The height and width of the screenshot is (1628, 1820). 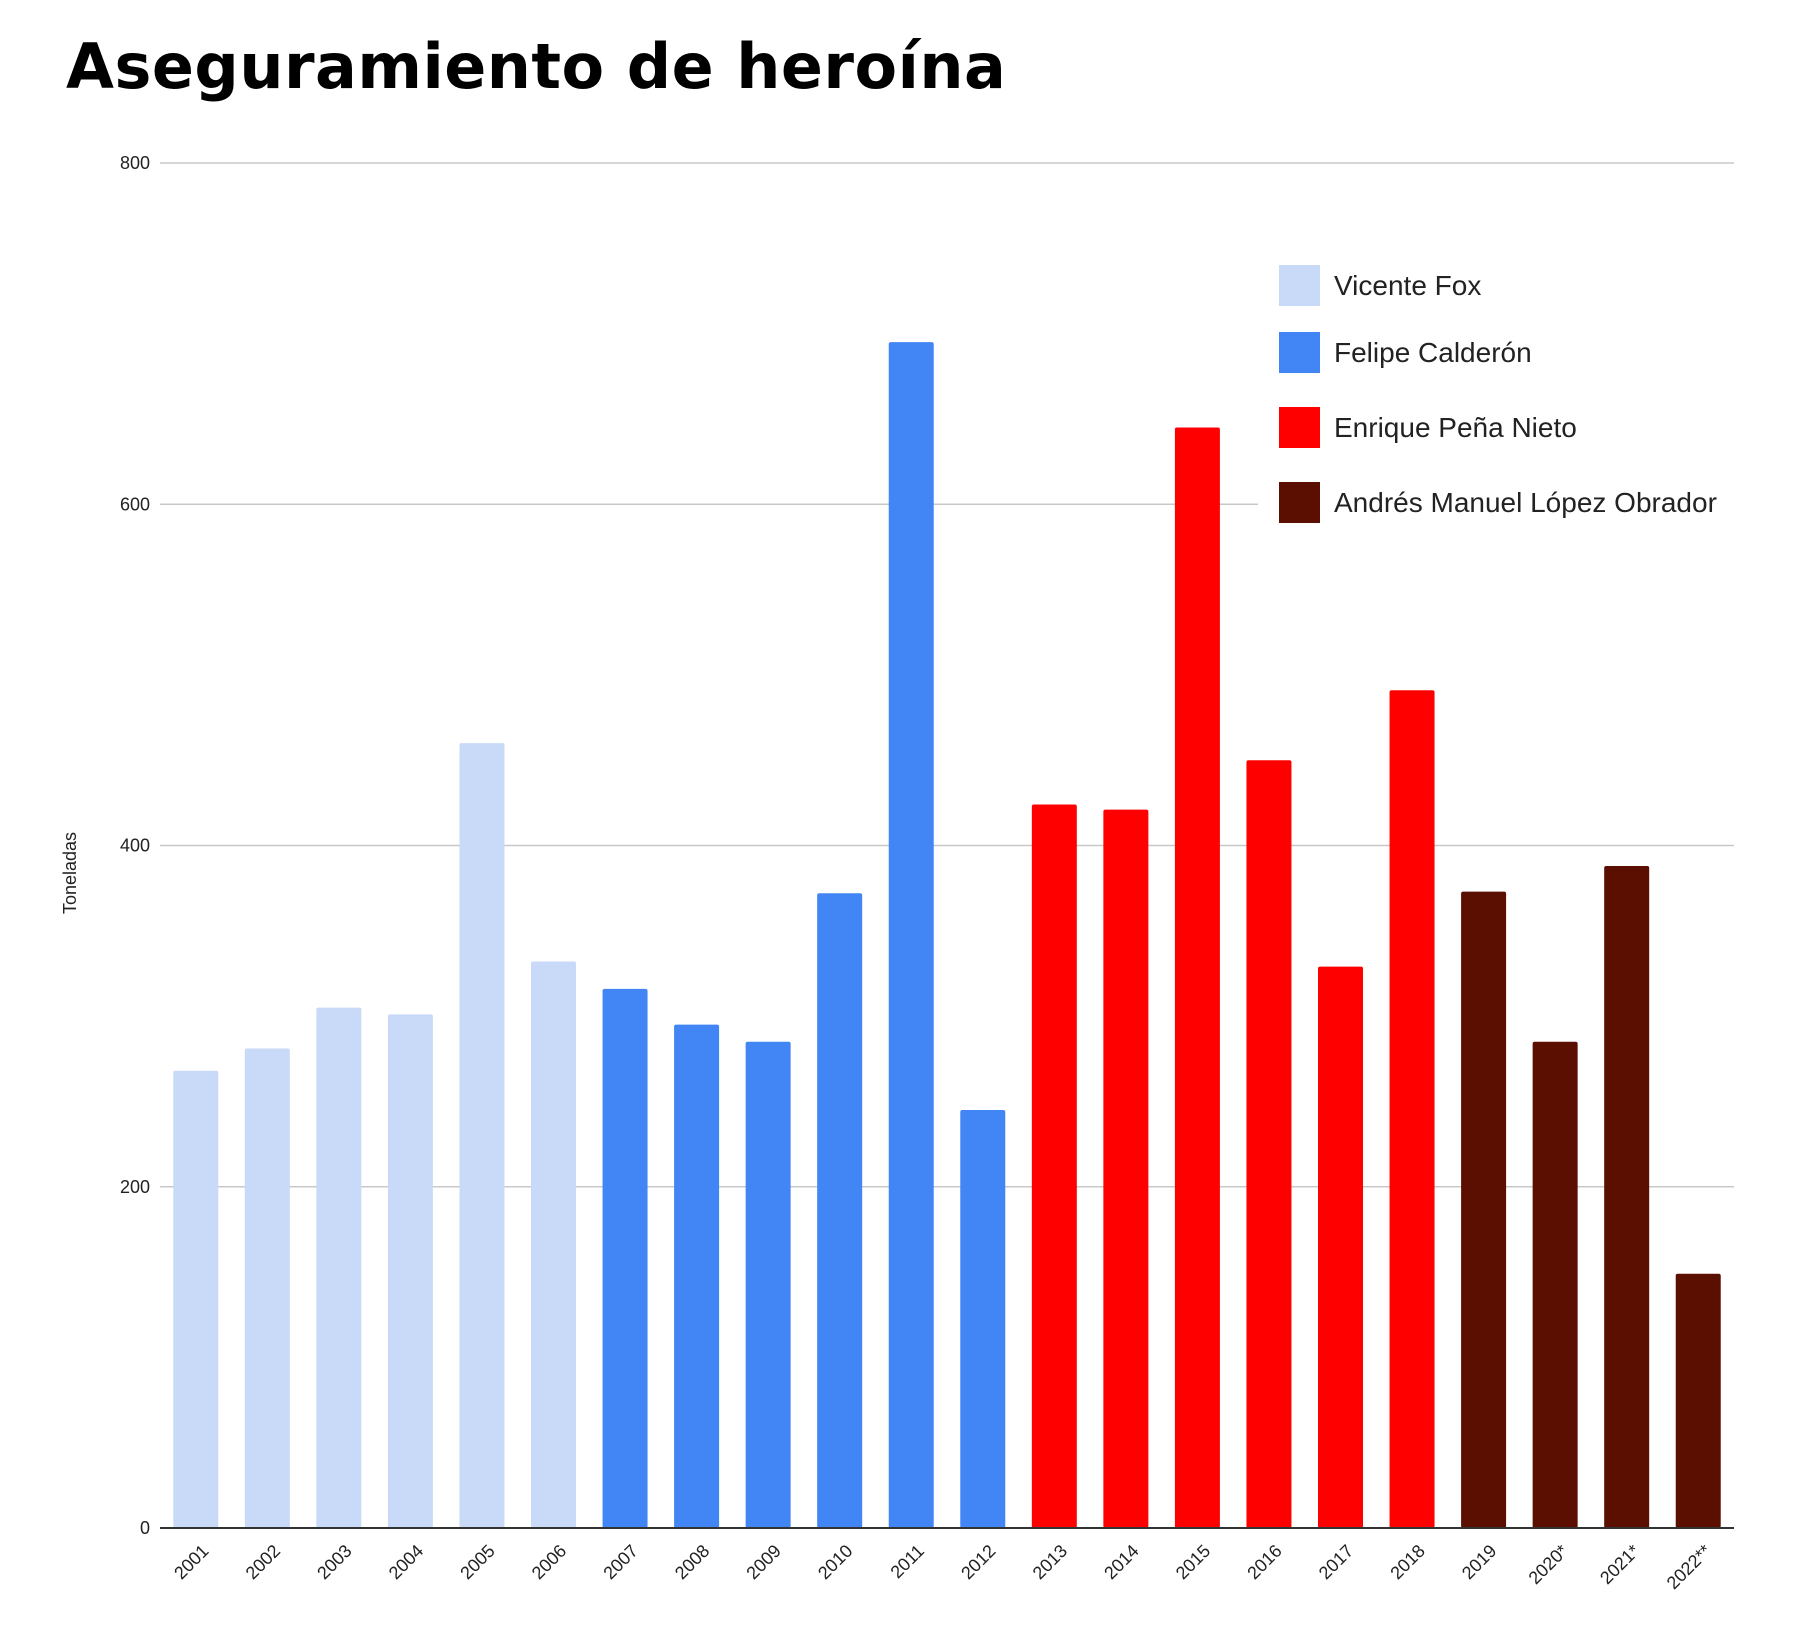 What do you see at coordinates (1433, 352) in the screenshot?
I see `legend-label: Felipe Calderón` at bounding box center [1433, 352].